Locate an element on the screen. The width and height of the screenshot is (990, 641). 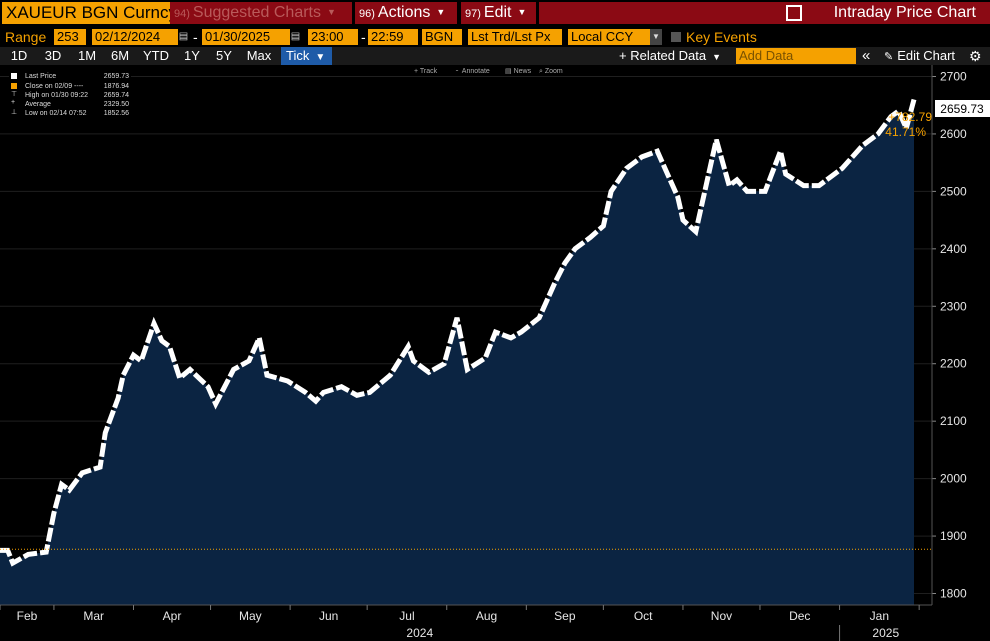
legend-item: Last Price 2659.73 is located at coordinates (70, 76).